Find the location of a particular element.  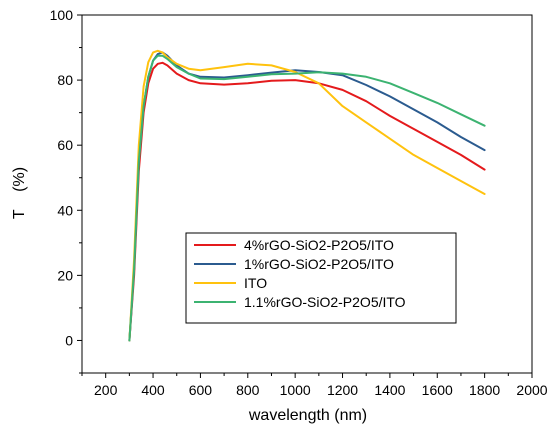

y-tick-label: 20 is located at coordinates (65, 275).